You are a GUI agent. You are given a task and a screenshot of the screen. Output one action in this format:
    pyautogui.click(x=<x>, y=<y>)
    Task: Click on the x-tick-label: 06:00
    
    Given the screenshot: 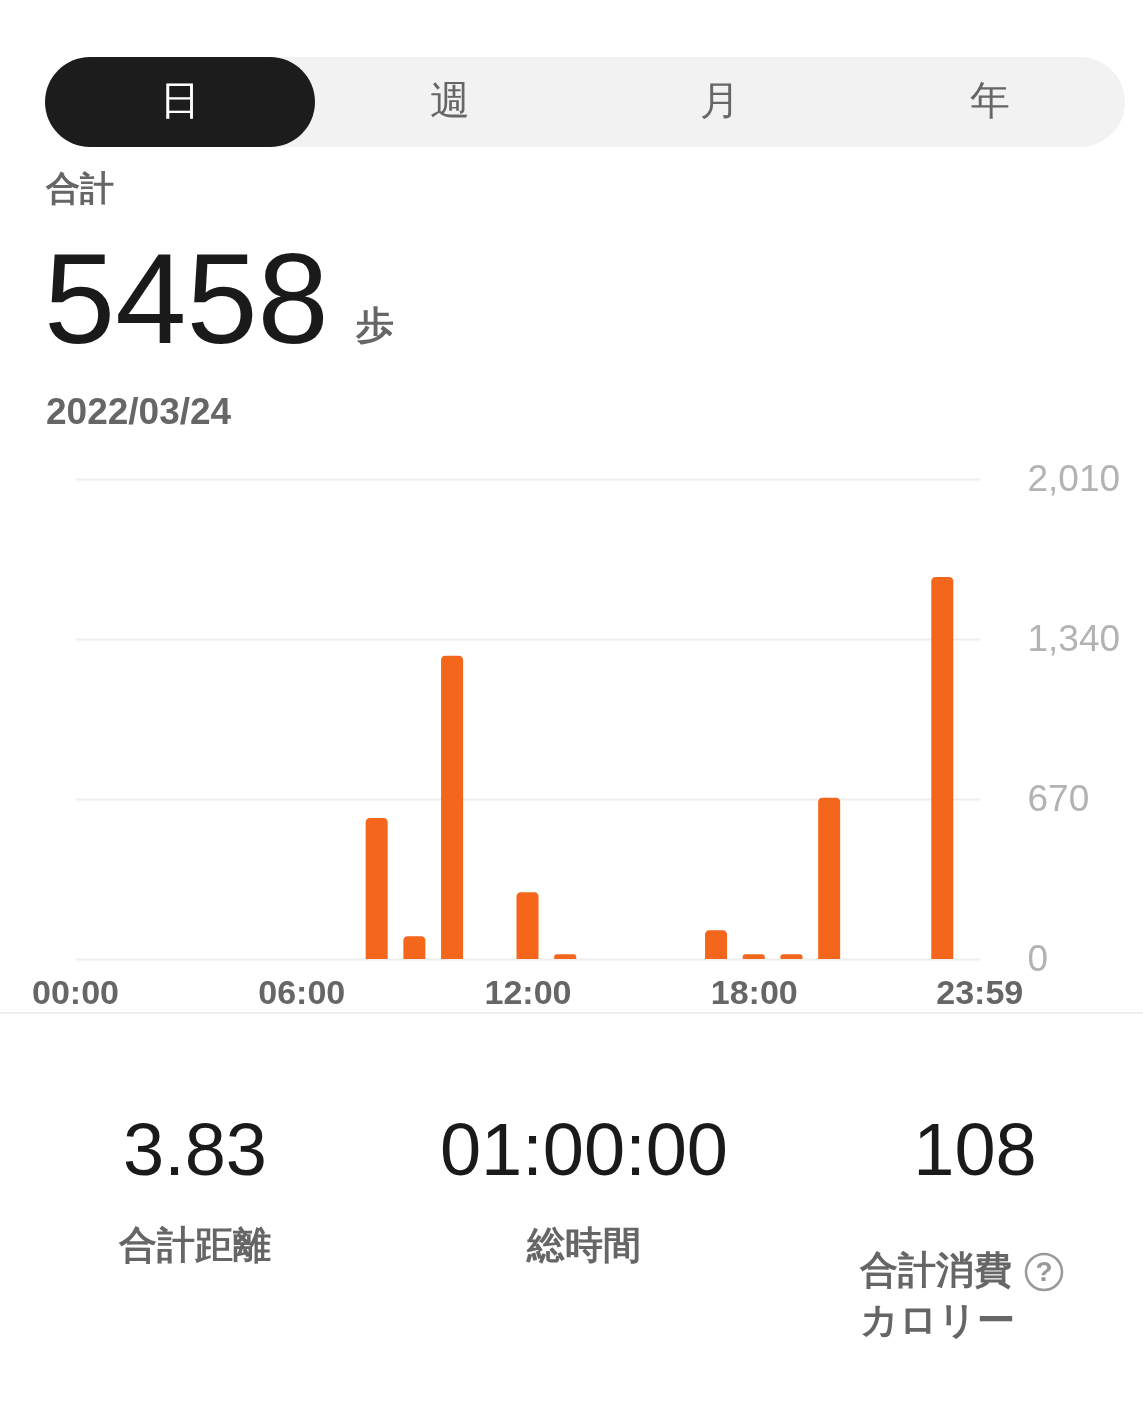 What is the action you would take?
    pyautogui.click(x=302, y=991)
    